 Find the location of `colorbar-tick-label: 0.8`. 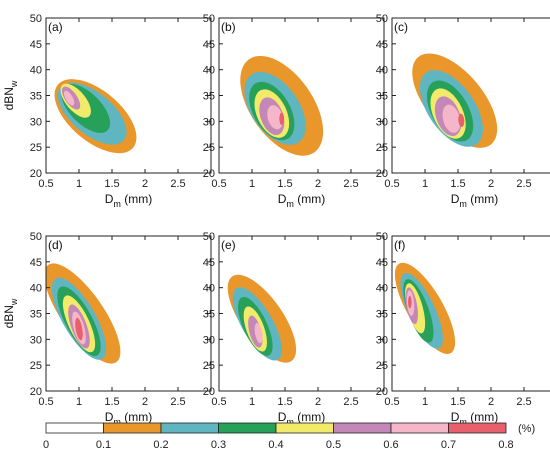

colorbar-tick-label: 0.8 is located at coordinates (505, 445).